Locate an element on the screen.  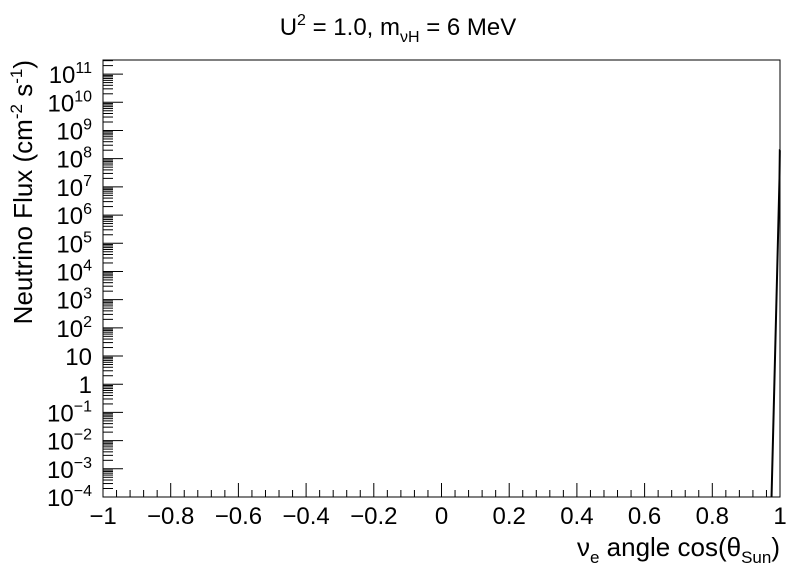
y-tick-label: 10⁷ is located at coordinates (74, 187).